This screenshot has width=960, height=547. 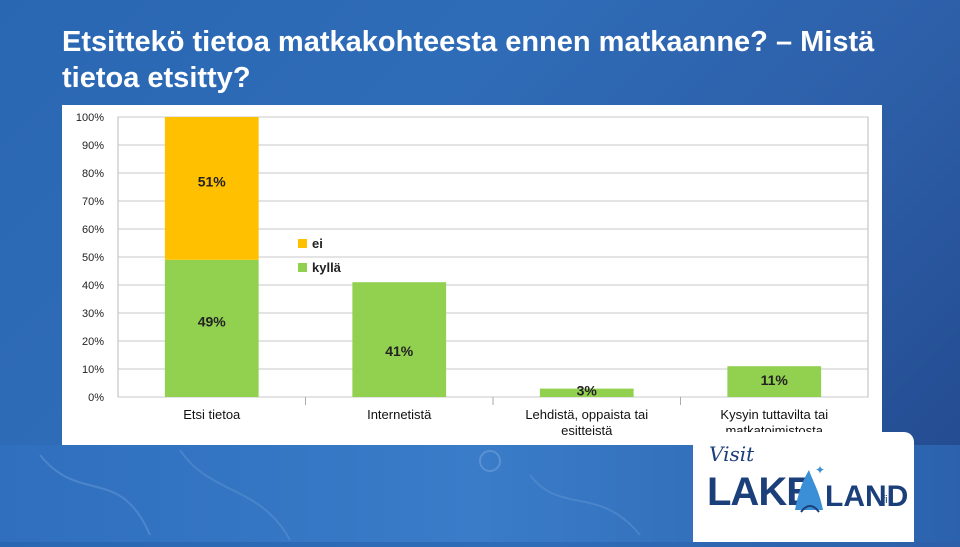 I want to click on data-label: 49%, so click(x=212, y=322).